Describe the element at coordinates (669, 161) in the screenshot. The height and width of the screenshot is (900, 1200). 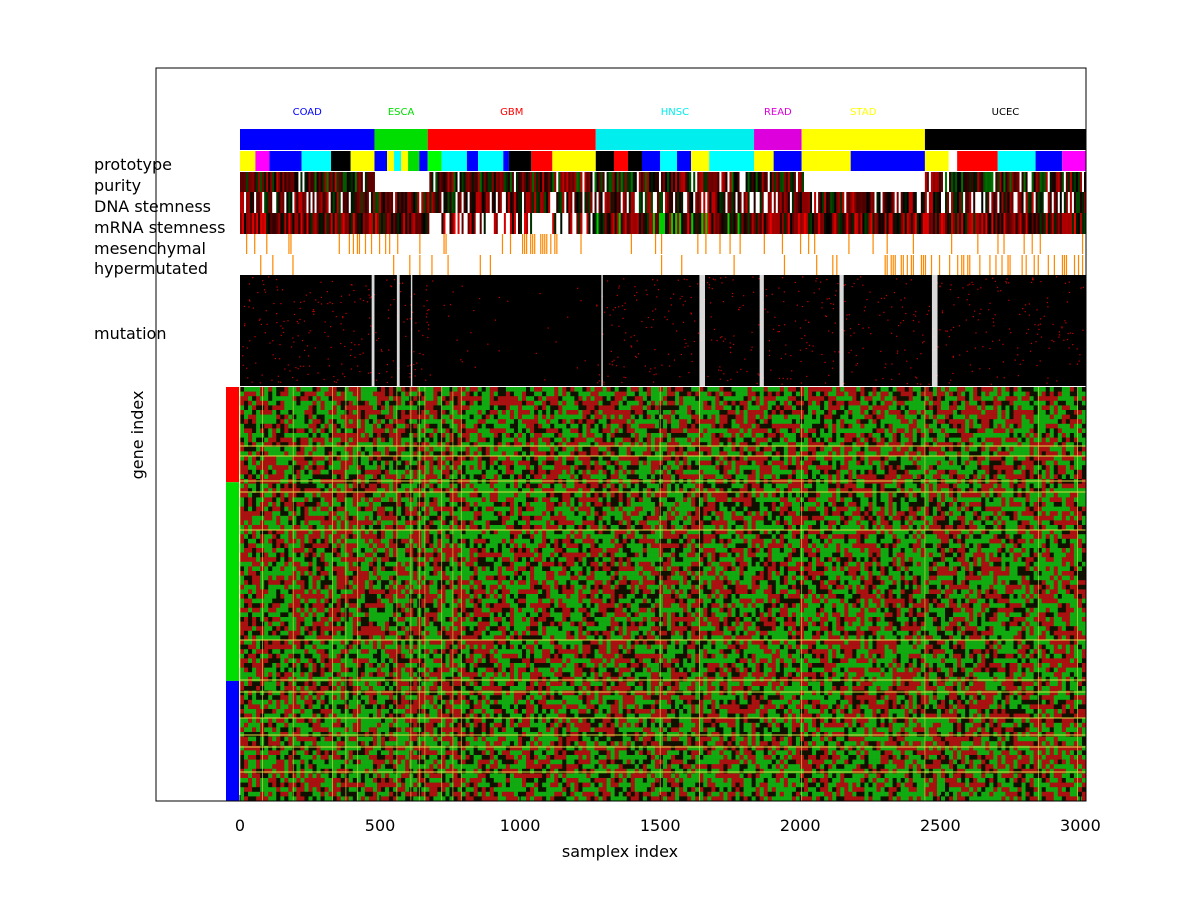
I see `prototype-segment` at that location.